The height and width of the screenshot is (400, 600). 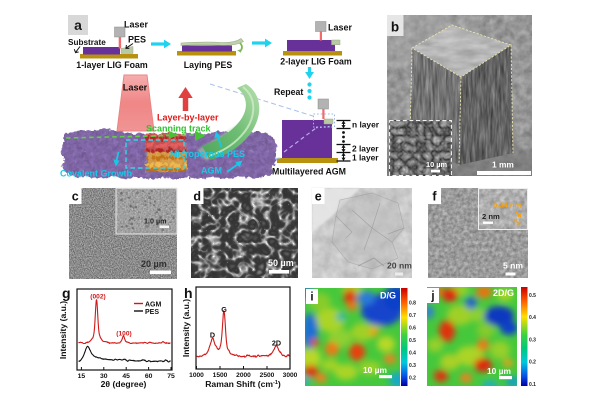 I want to click on svg-text: 30, so click(x=104, y=376).